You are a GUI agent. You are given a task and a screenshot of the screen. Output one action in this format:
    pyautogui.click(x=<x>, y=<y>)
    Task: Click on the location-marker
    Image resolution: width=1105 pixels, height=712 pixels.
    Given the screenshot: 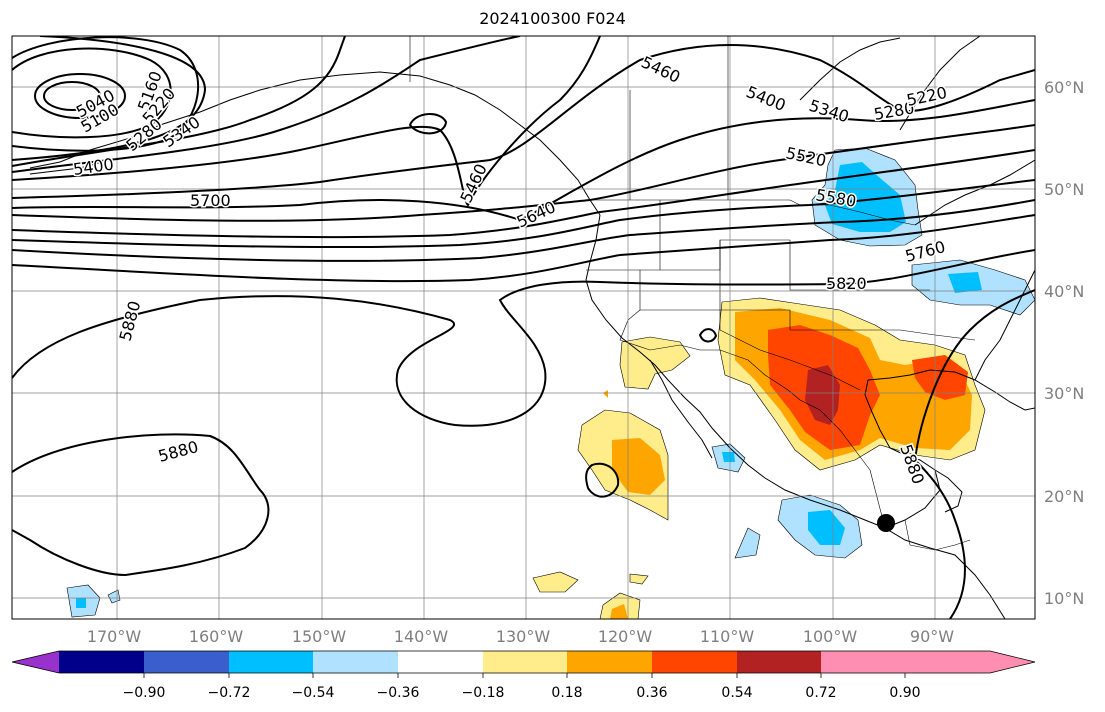 What is the action you would take?
    pyautogui.click(x=886, y=523)
    